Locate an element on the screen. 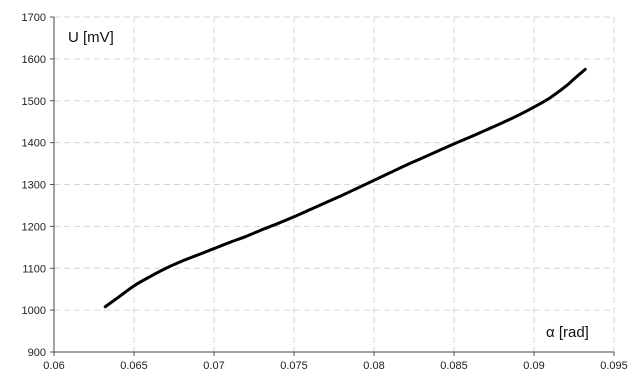  x-tick-label: 0.095 is located at coordinates (614, 366).